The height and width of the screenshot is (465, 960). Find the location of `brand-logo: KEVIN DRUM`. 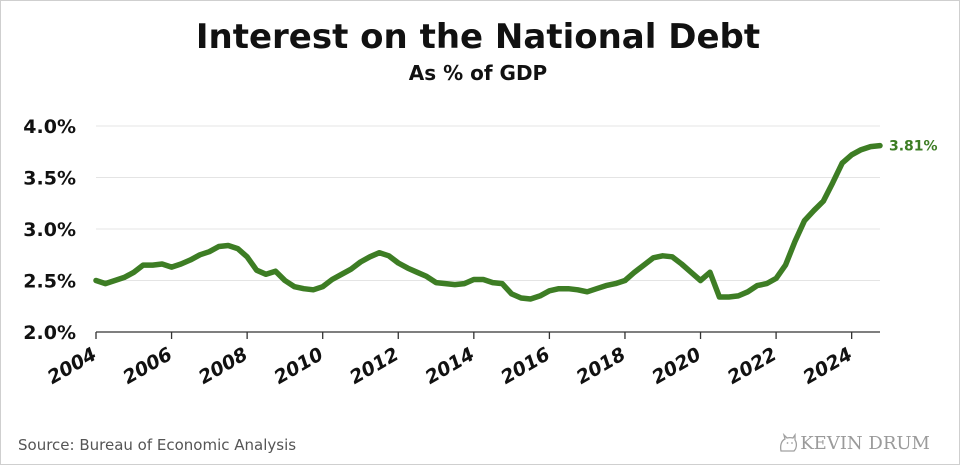

brand-logo: KEVIN DRUM is located at coordinates (853, 443).